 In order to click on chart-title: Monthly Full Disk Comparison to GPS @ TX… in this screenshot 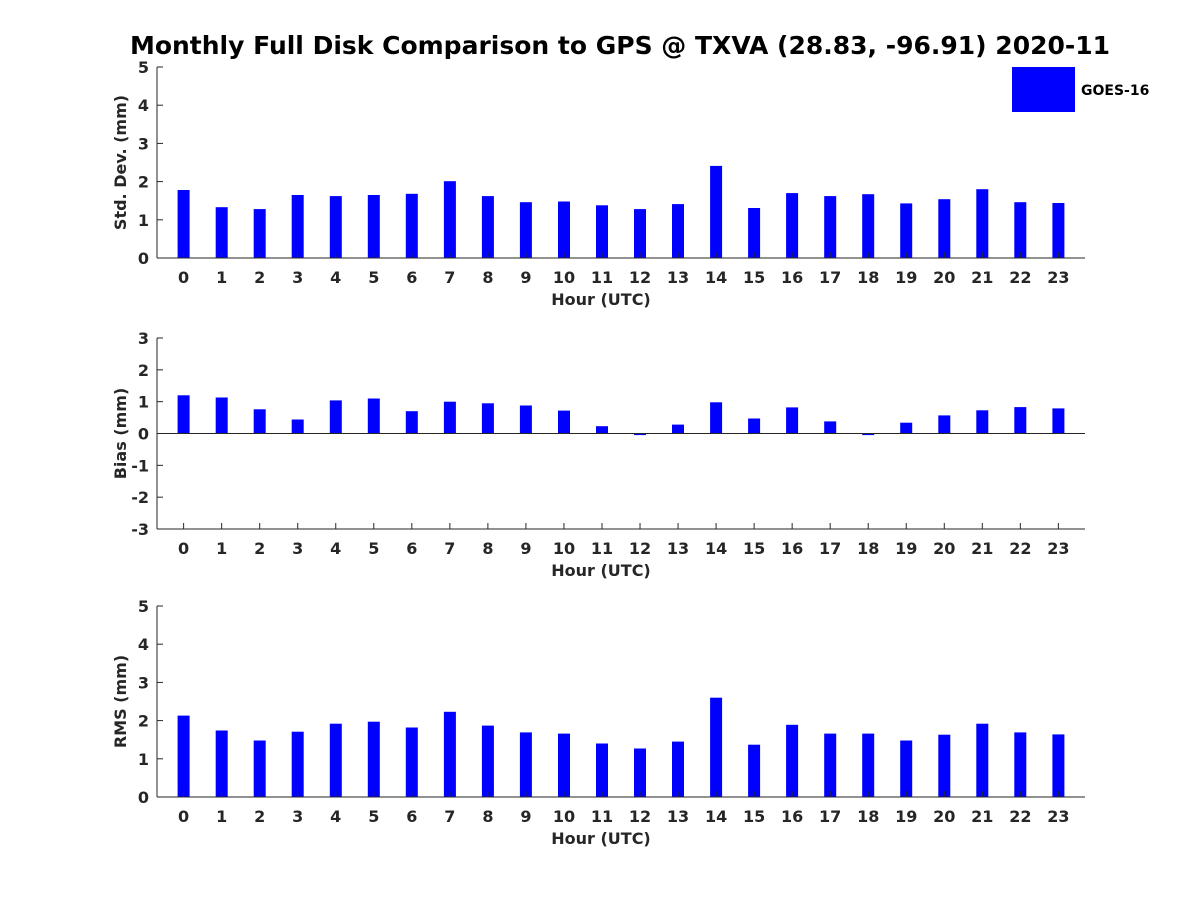, I will do `click(620, 45)`.